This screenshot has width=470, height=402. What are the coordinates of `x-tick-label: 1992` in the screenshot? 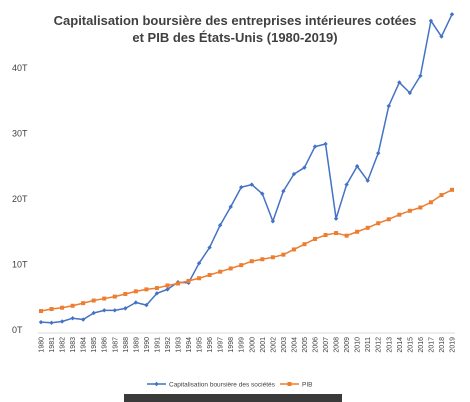 It's located at (168, 345).